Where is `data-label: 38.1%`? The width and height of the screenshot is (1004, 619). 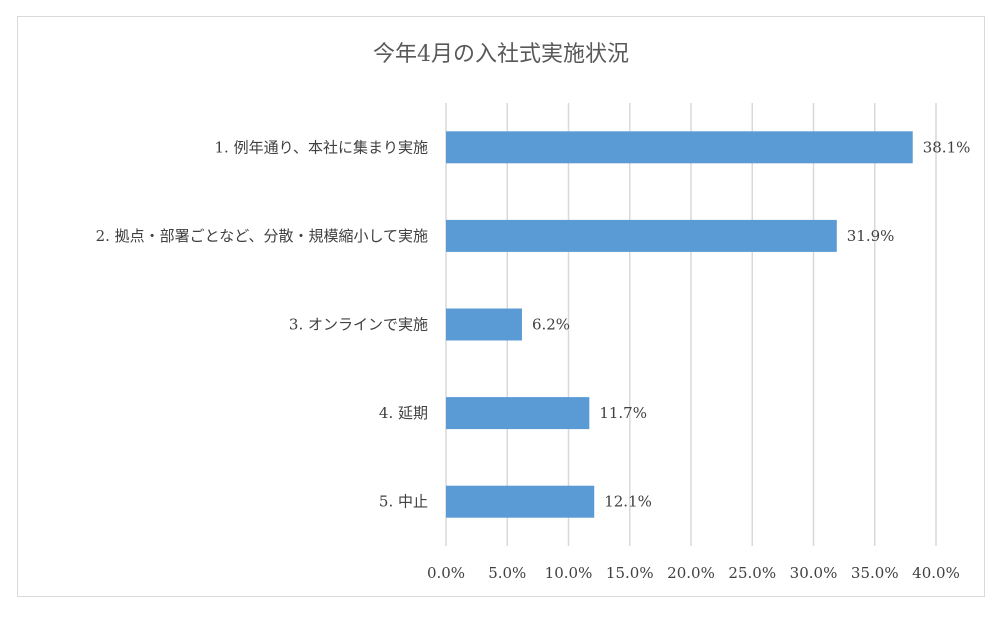 data-label: 38.1% is located at coordinates (947, 147).